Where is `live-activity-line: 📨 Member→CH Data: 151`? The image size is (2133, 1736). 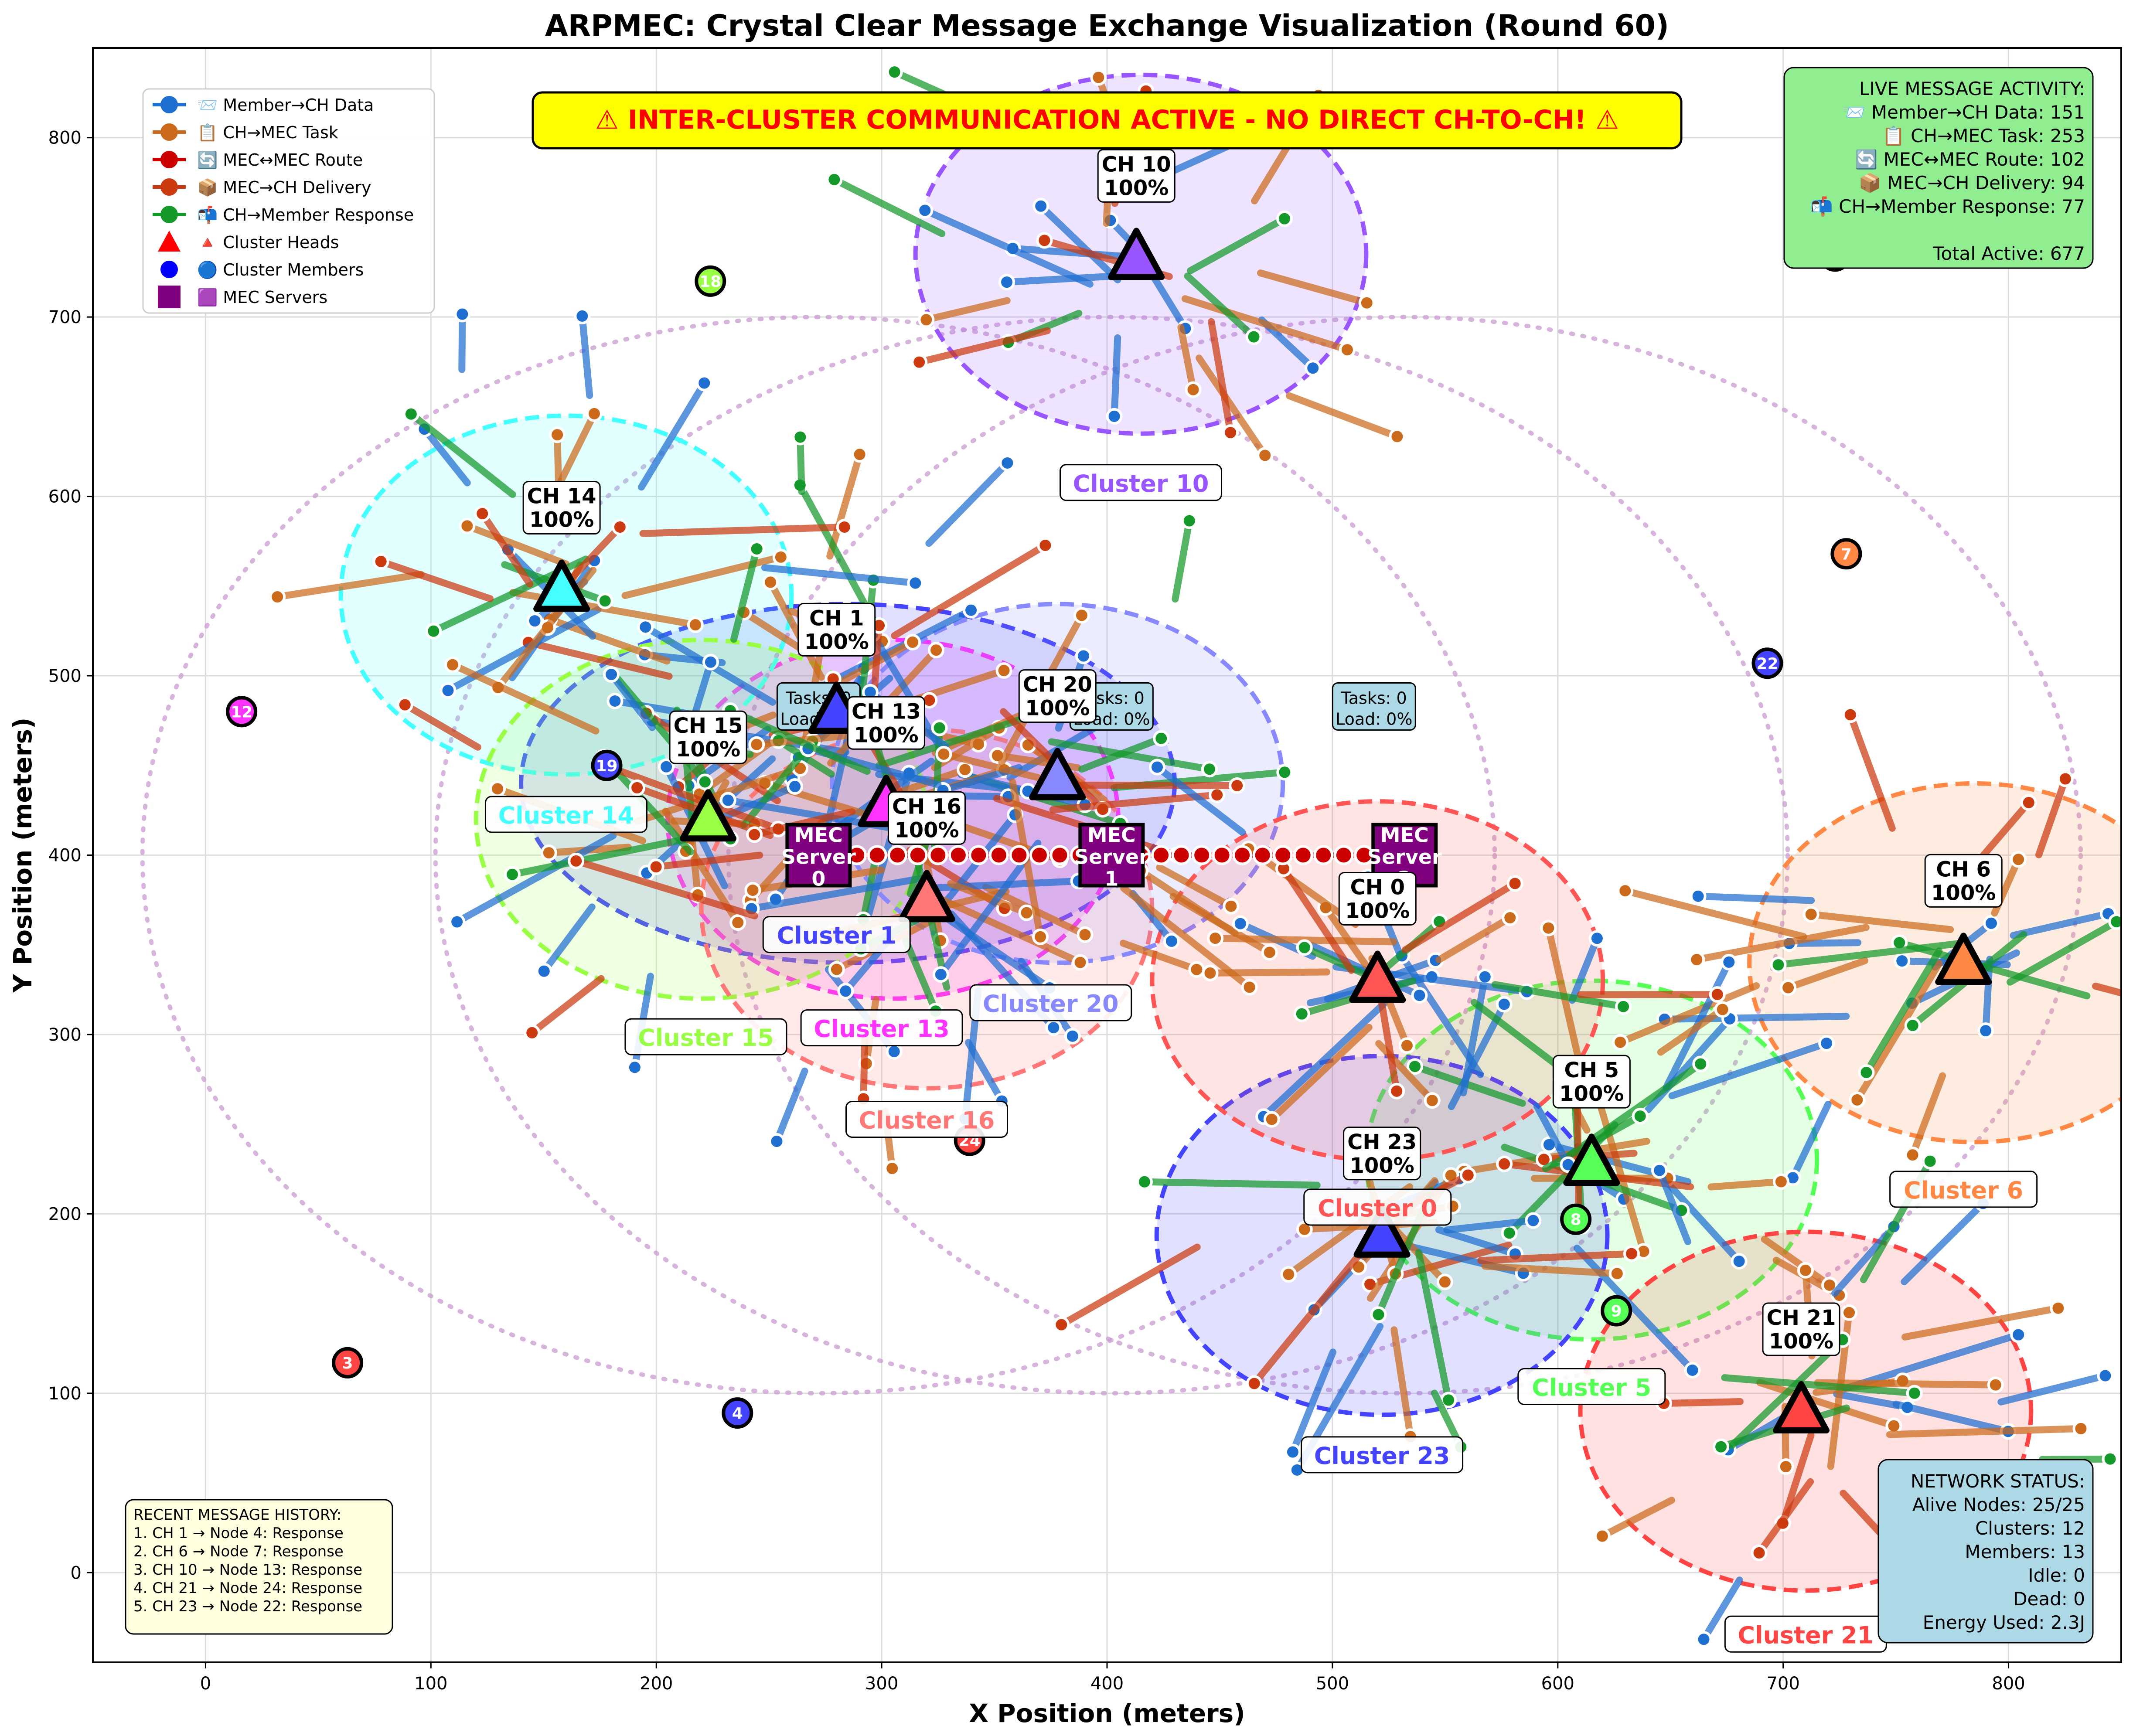
live-activity-line: 📨 Member→CH Data: 151 is located at coordinates (1964, 112).